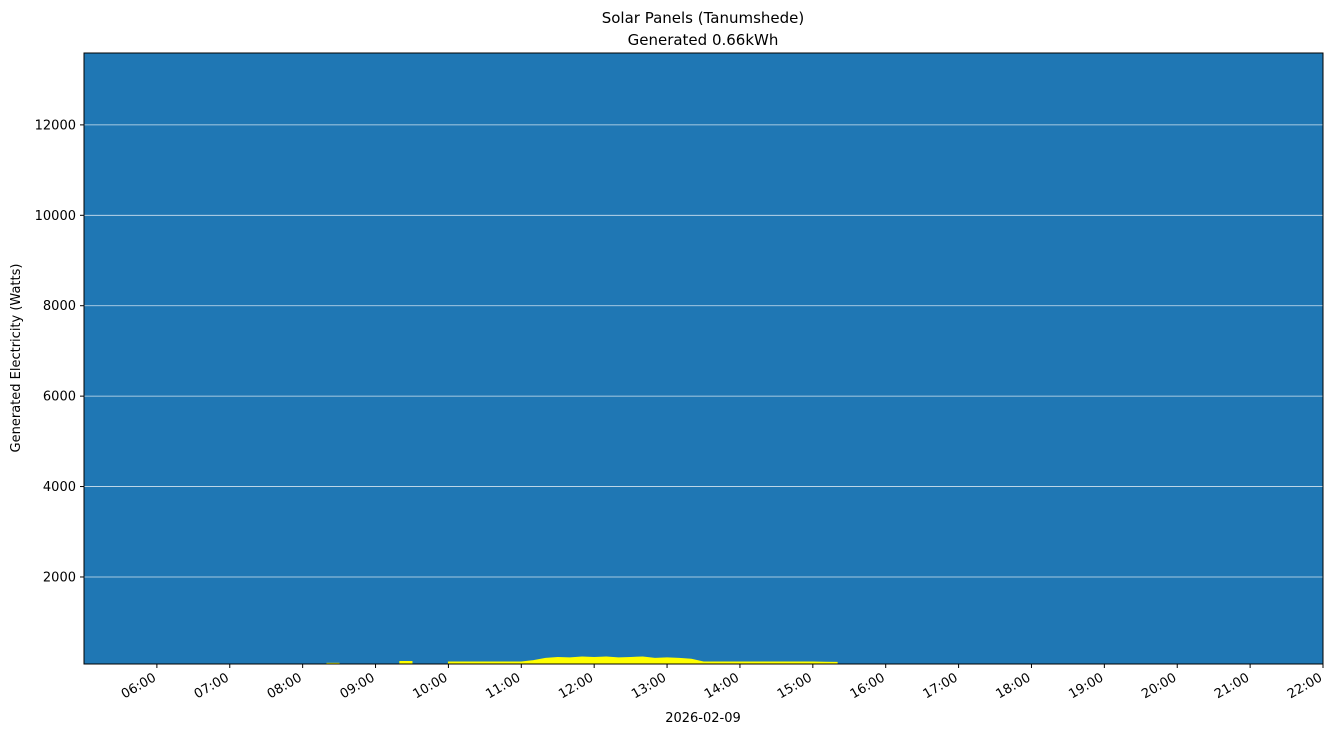  Describe the element at coordinates (703, 40) in the screenshot. I see `chart-subtitle: Generated 0.66kWh` at that location.